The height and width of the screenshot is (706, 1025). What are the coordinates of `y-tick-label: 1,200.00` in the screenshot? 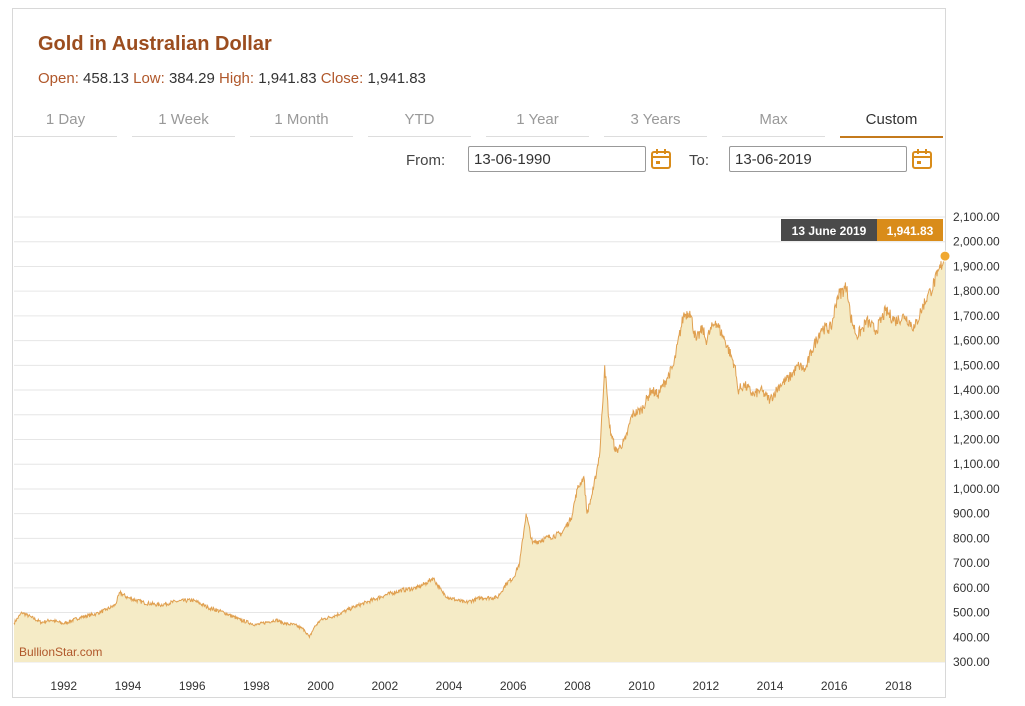 It's located at (976, 440).